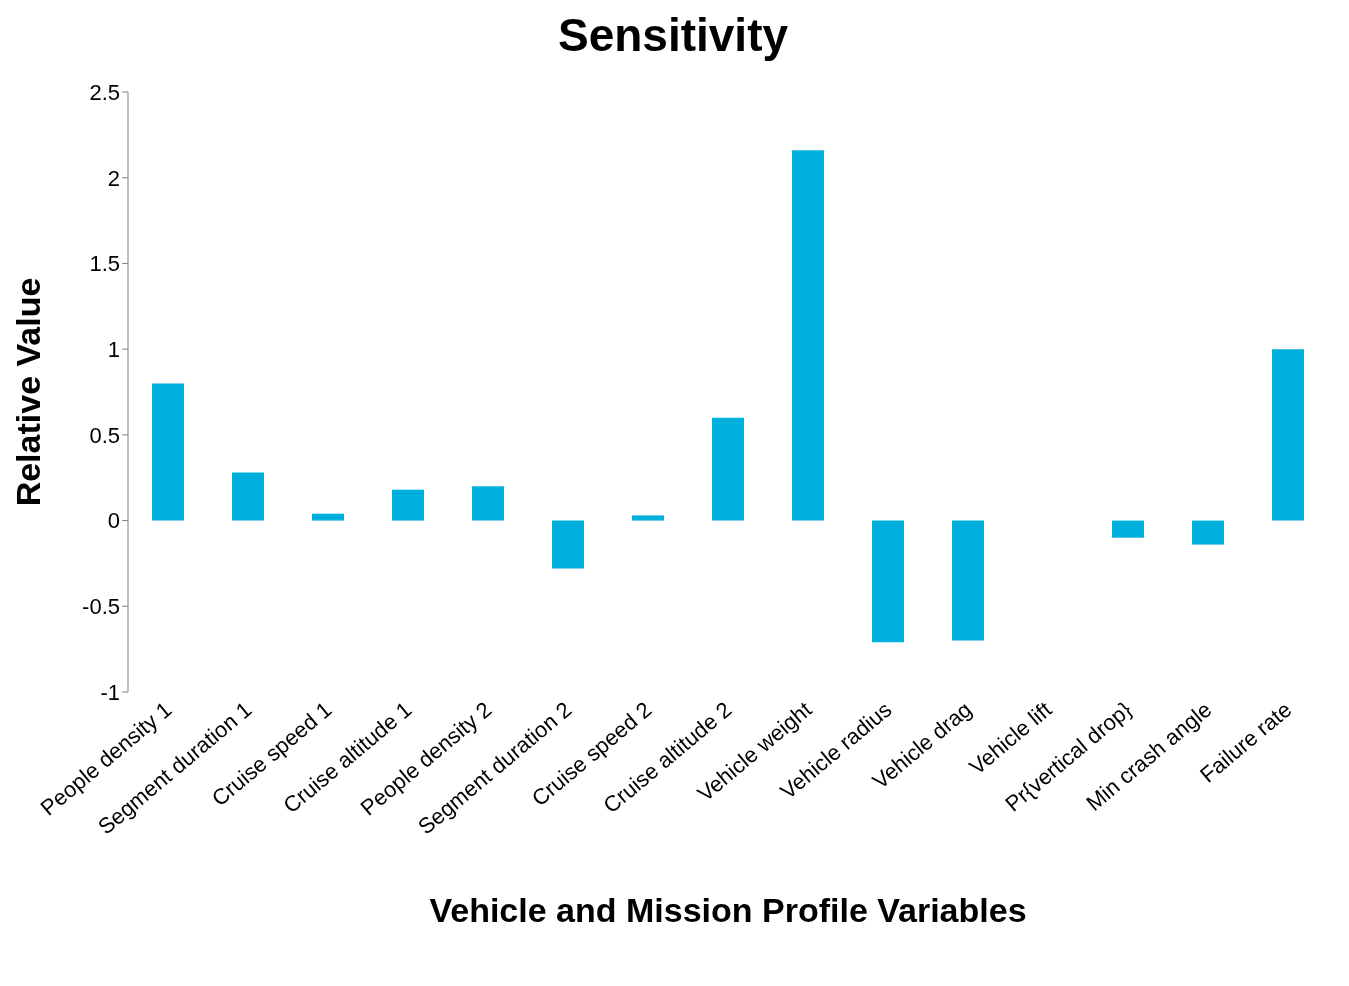 The image size is (1349, 986). What do you see at coordinates (104, 264) in the screenshot?
I see `y-tick-label: 1.5` at bounding box center [104, 264].